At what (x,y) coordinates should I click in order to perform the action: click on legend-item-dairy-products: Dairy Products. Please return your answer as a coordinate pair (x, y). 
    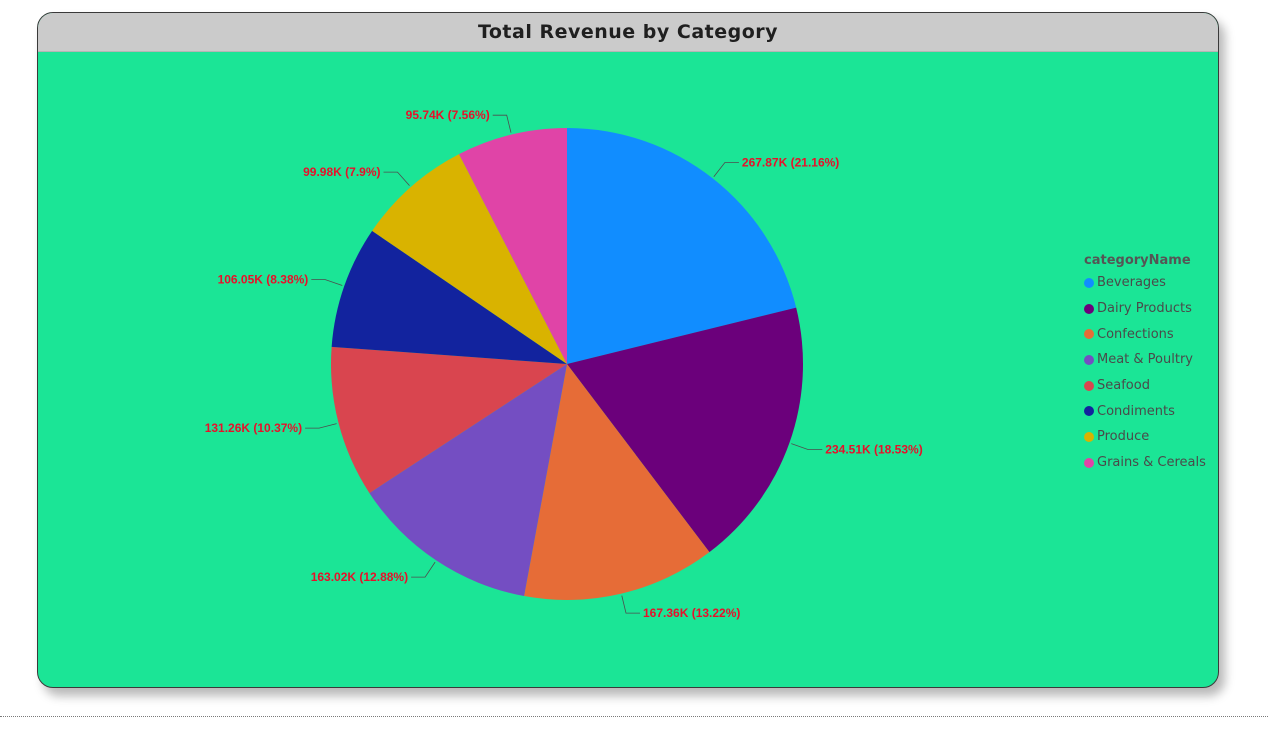
    Looking at the image, I should click on (1145, 309).